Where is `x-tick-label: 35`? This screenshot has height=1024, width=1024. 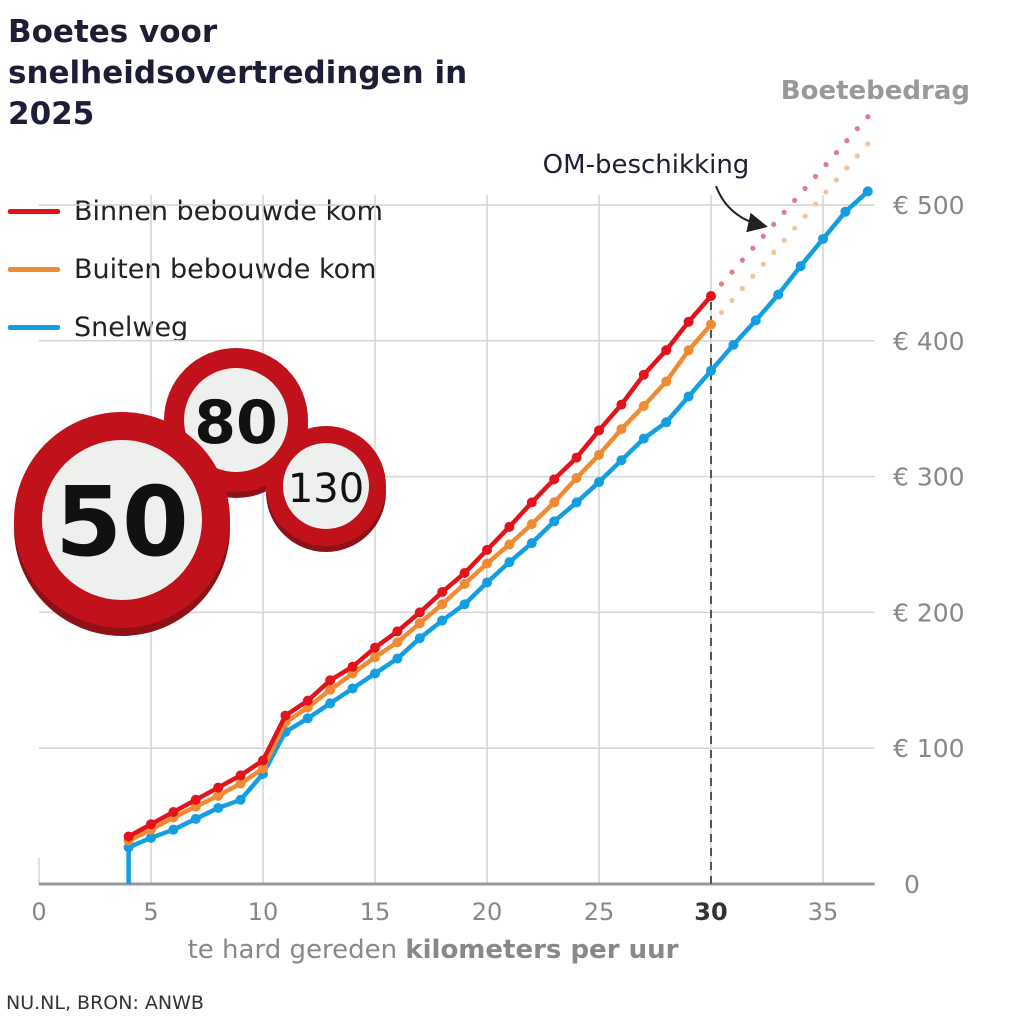 x-tick-label: 35 is located at coordinates (823, 912).